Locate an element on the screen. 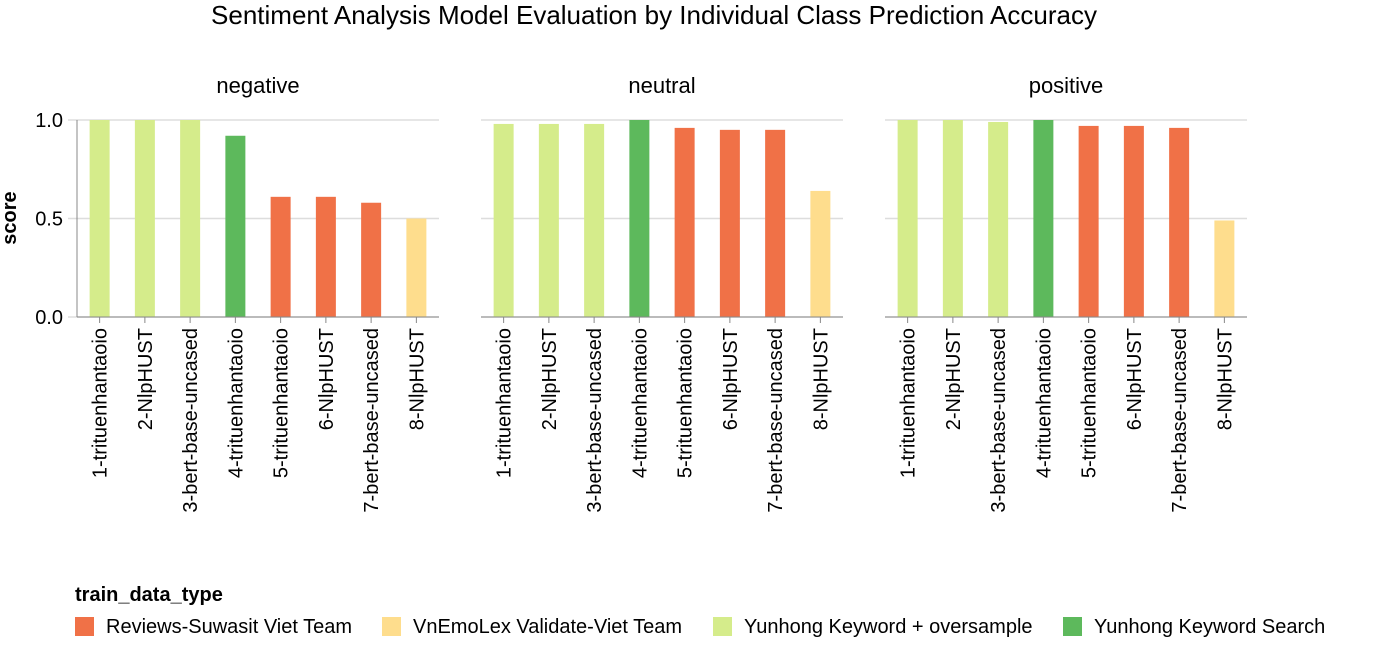  bar-neutral-7-bert-base-uncased is located at coordinates (775, 223).